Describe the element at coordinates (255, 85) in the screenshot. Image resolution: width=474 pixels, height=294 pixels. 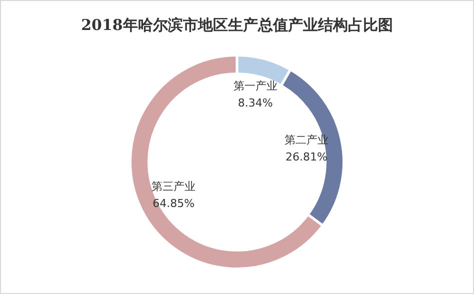
I see `slice-label: 第一产业` at that location.